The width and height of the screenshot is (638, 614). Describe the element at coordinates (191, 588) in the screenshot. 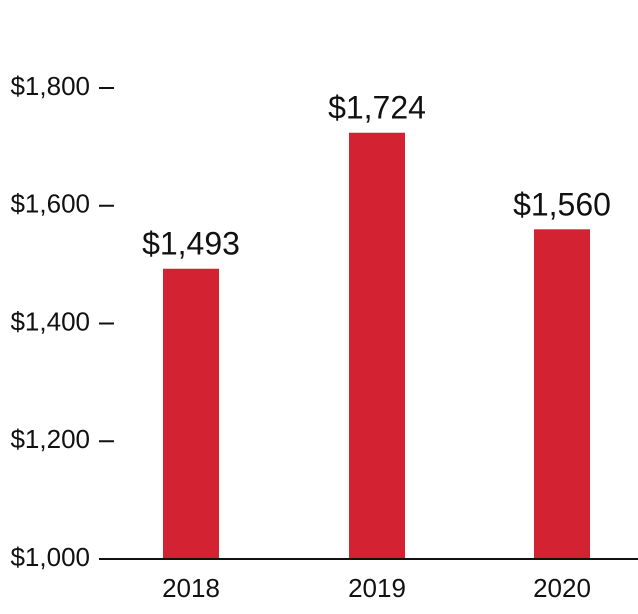

I see `x-tick-label: 2018` at that location.